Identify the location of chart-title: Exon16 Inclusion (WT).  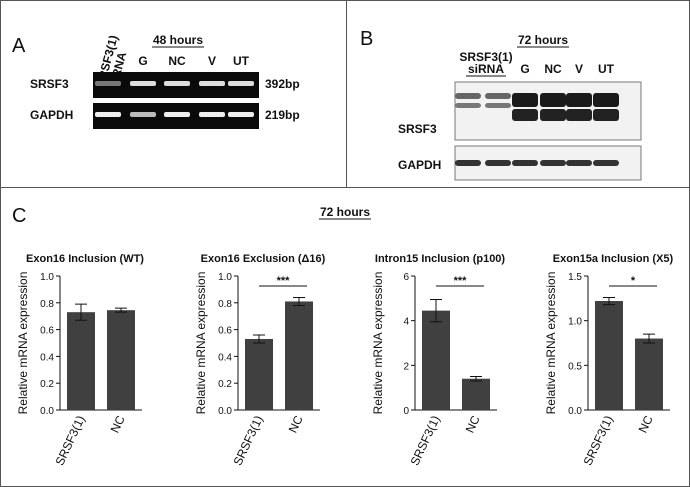
(85, 259).